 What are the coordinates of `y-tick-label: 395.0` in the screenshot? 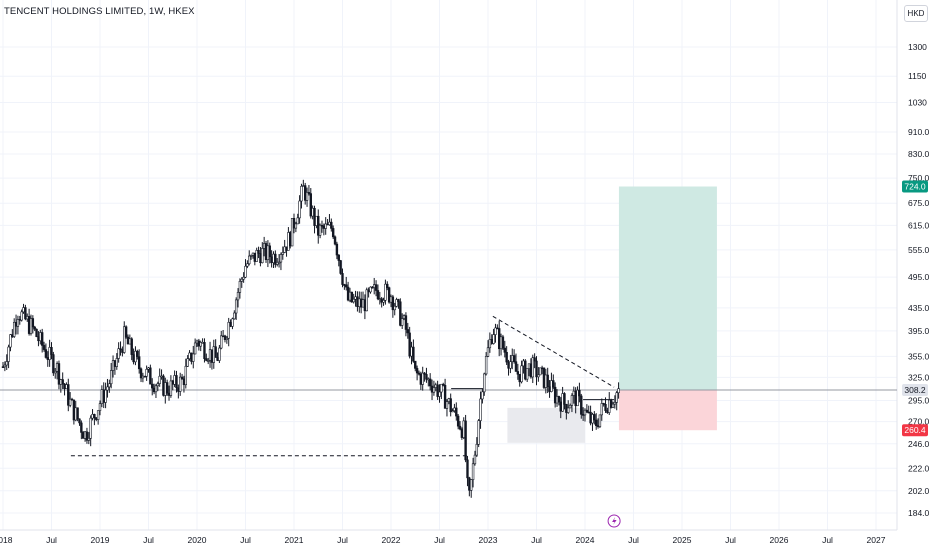 It's located at (919, 331).